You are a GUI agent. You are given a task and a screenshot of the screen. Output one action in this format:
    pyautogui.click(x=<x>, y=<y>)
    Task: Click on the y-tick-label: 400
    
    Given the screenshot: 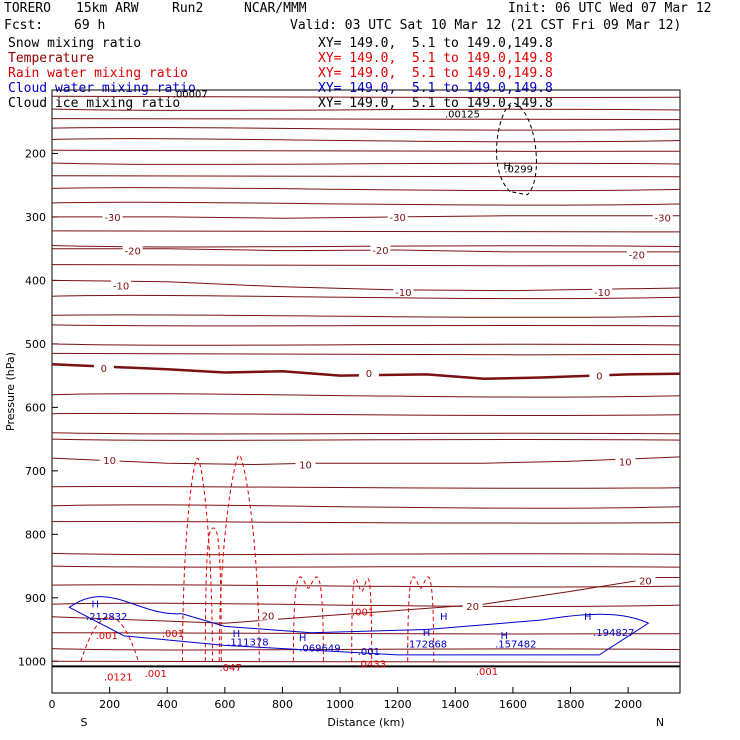 What is the action you would take?
    pyautogui.click(x=35, y=280)
    